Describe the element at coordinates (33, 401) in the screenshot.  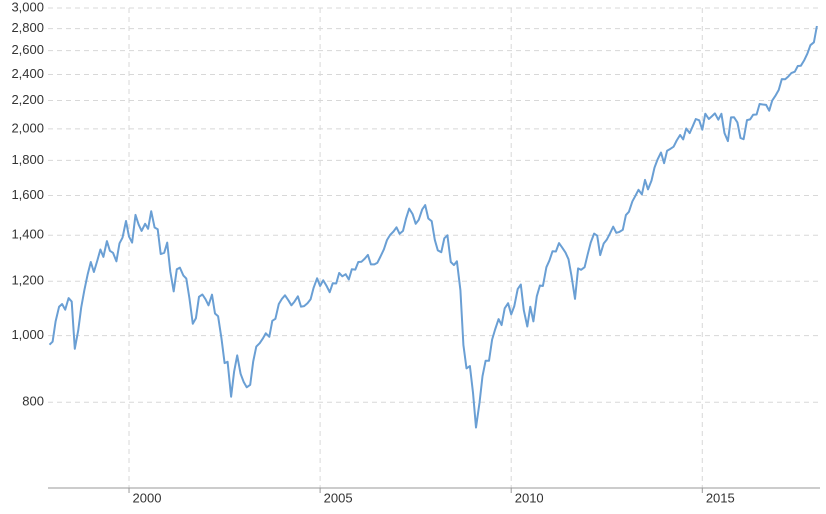
I see `y-tick-label: 800` at that location.